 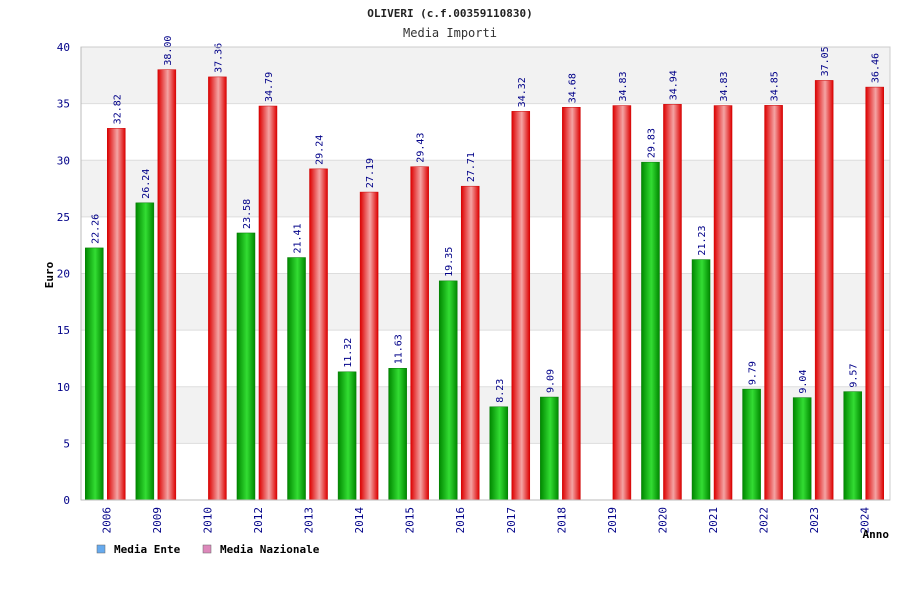 I want to click on y-tick-label: 10, so click(x=63, y=387).